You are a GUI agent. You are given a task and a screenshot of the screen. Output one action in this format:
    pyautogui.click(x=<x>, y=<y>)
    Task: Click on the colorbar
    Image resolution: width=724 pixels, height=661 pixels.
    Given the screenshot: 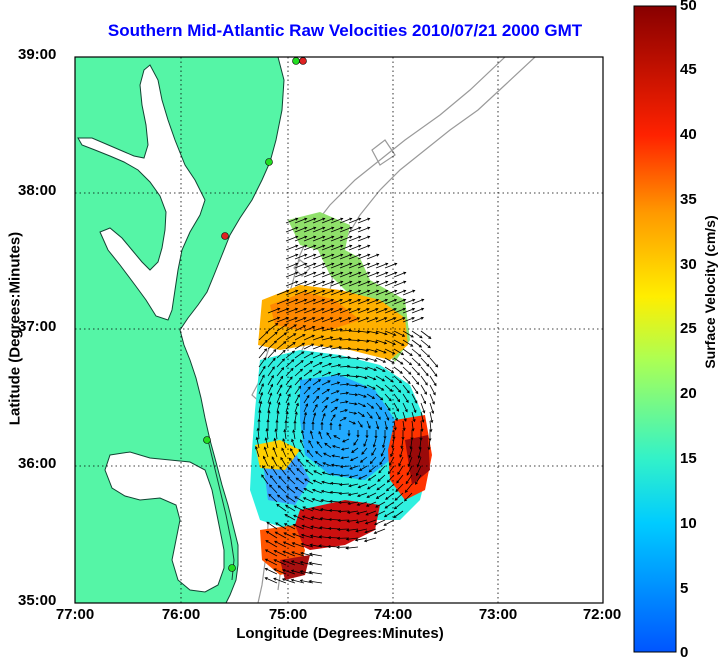 What is the action you would take?
    pyautogui.click(x=655, y=329)
    